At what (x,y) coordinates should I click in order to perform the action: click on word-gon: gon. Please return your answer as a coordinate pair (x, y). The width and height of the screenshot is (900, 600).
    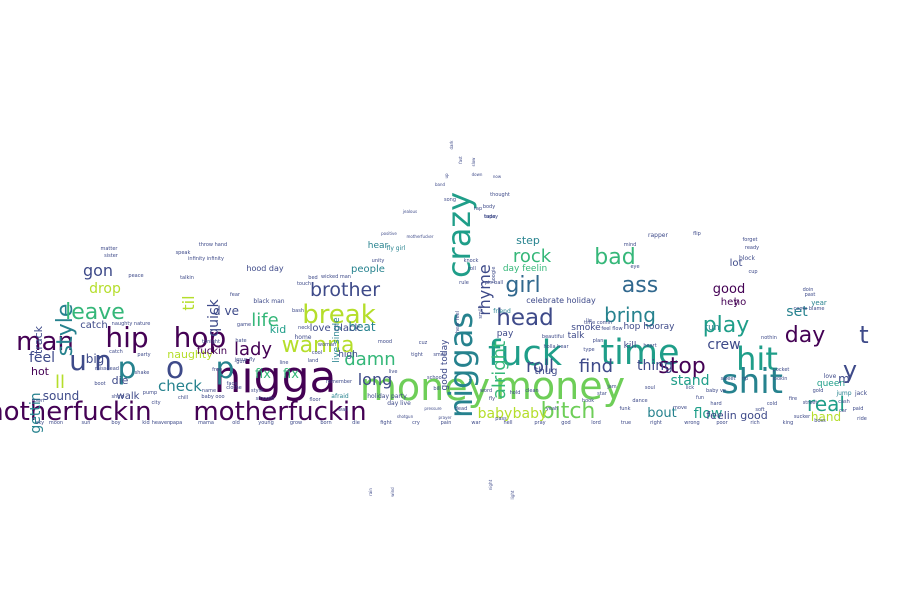
    Looking at the image, I should click on (98, 270).